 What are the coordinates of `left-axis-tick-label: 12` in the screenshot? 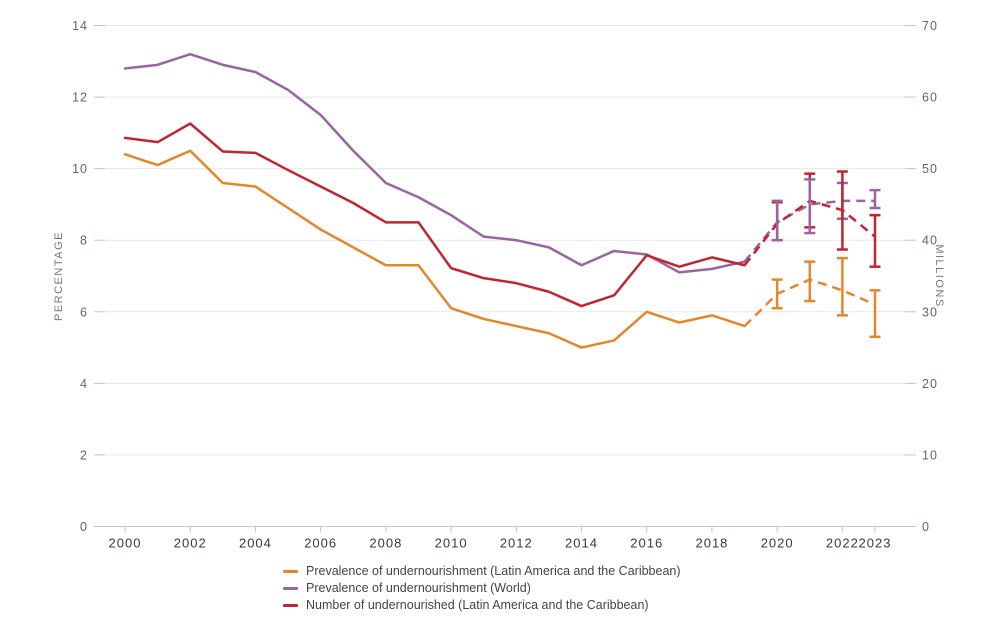 It's located at (80, 98).